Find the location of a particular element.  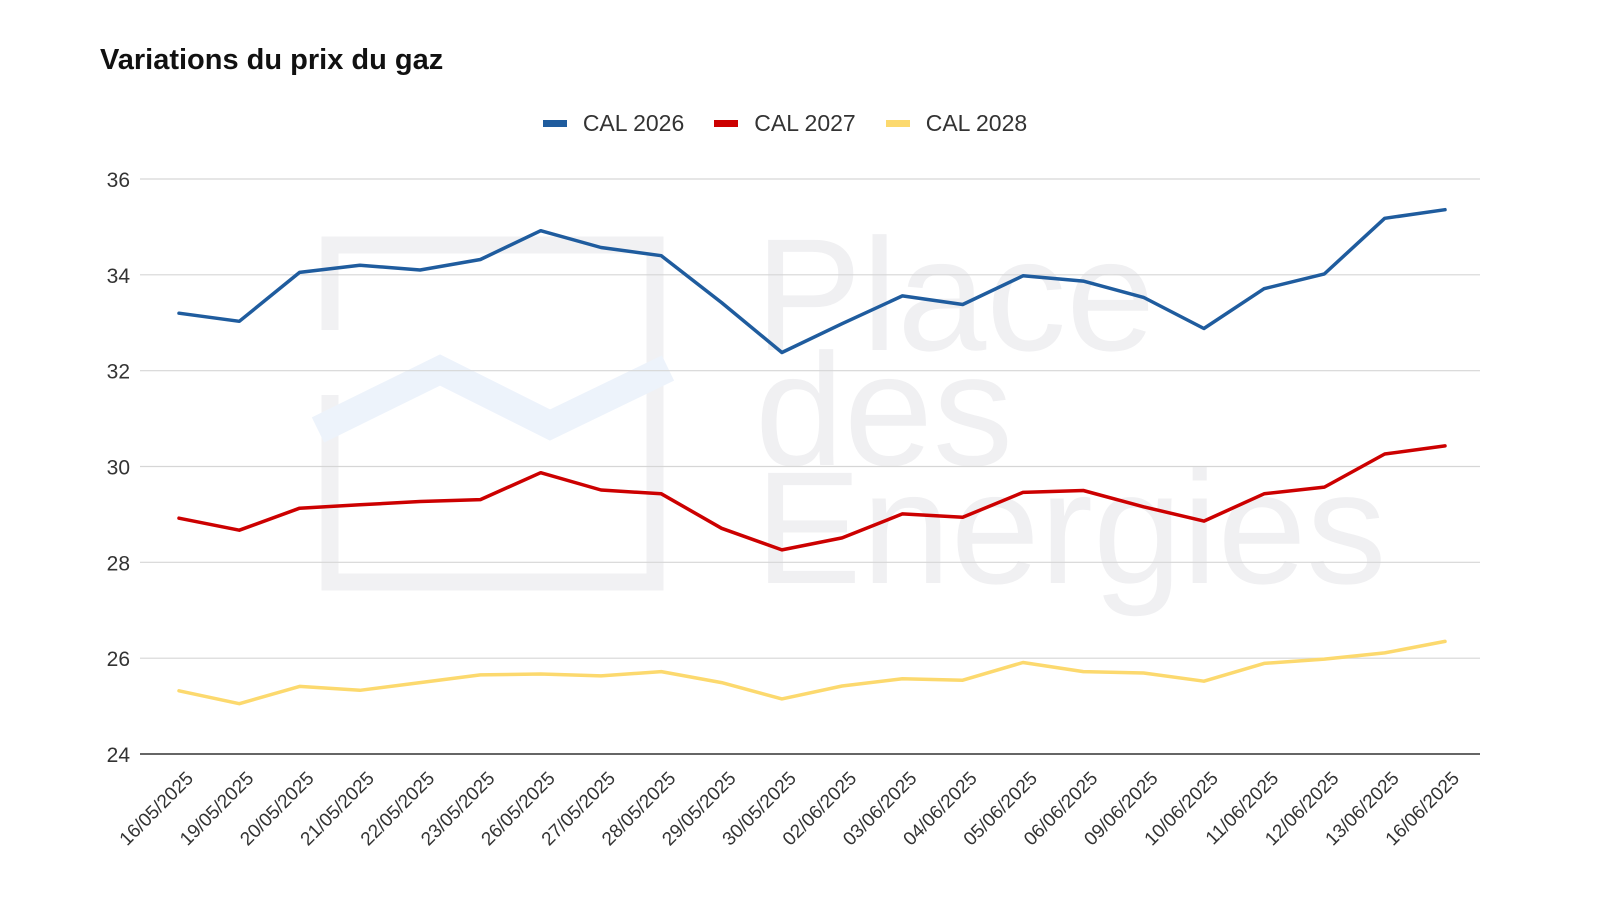

series-line-cal-2028 is located at coordinates (812, 672).